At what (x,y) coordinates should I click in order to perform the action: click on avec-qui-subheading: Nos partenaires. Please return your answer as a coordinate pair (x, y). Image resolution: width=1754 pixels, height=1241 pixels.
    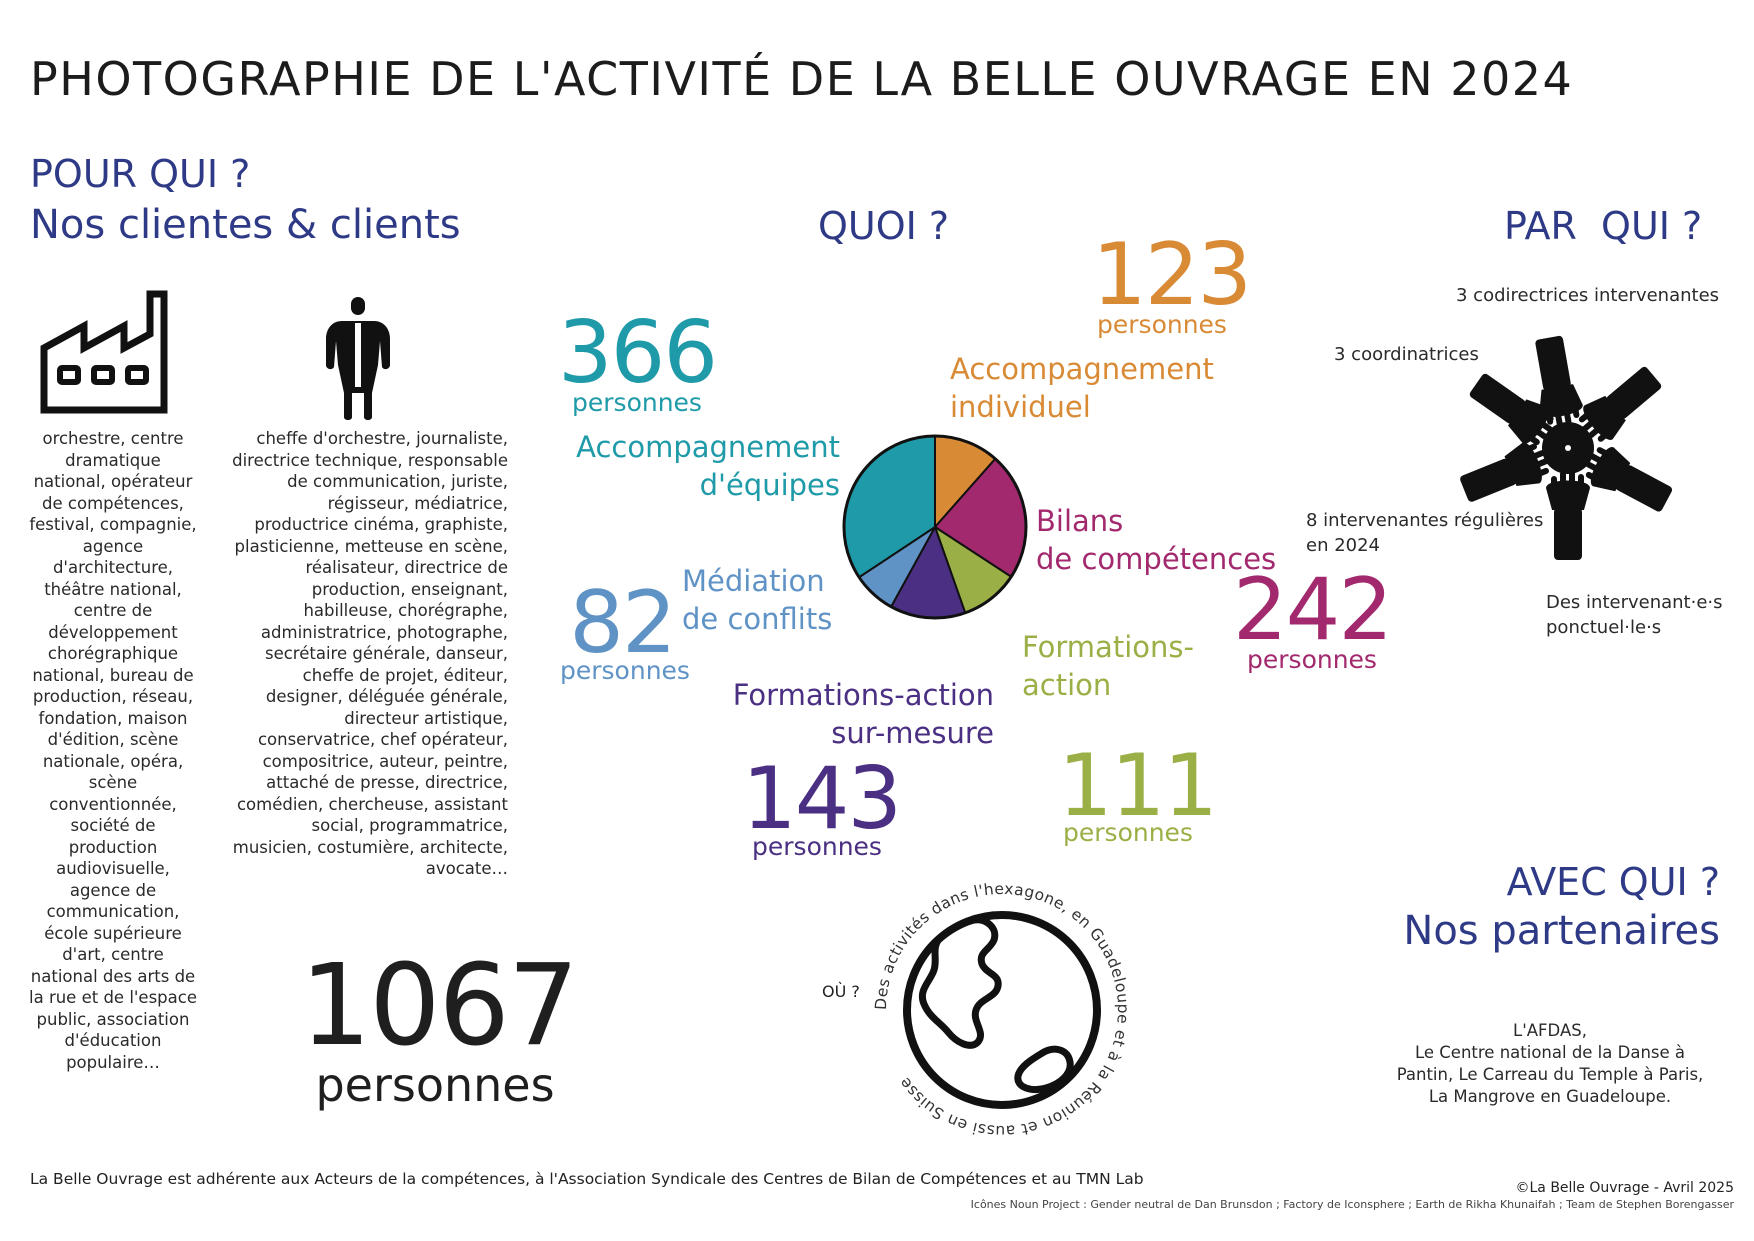
    Looking at the image, I should click on (1561, 931).